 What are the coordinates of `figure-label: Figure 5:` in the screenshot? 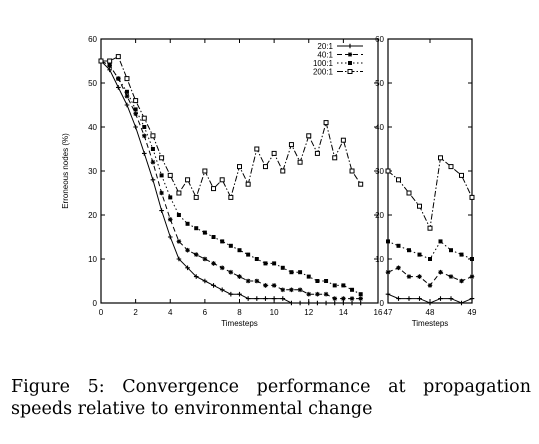 It's located at (58, 387).